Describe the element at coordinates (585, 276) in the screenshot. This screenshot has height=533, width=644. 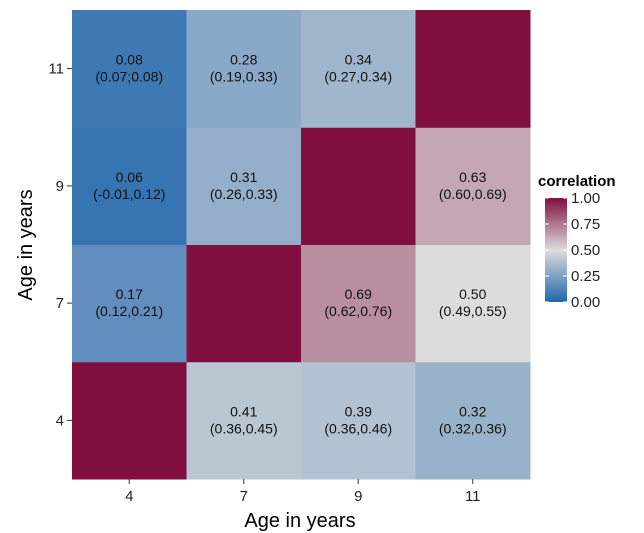
I see `legend-tick-label: 0.25` at that location.